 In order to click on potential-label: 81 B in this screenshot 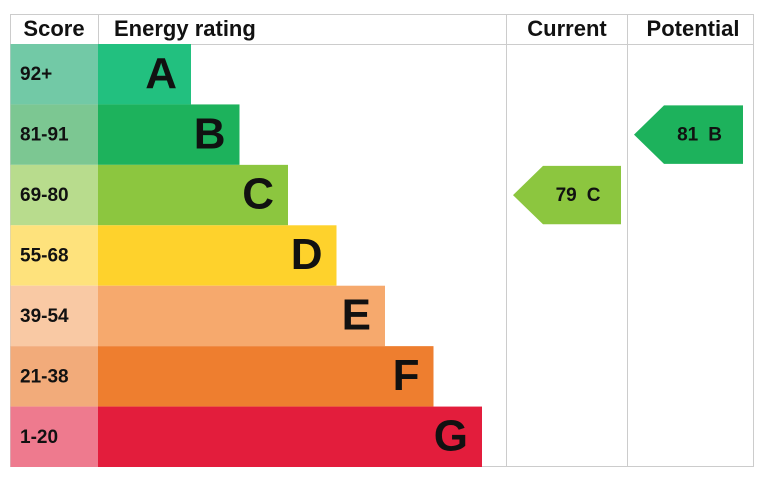, I will do `click(699, 135)`.